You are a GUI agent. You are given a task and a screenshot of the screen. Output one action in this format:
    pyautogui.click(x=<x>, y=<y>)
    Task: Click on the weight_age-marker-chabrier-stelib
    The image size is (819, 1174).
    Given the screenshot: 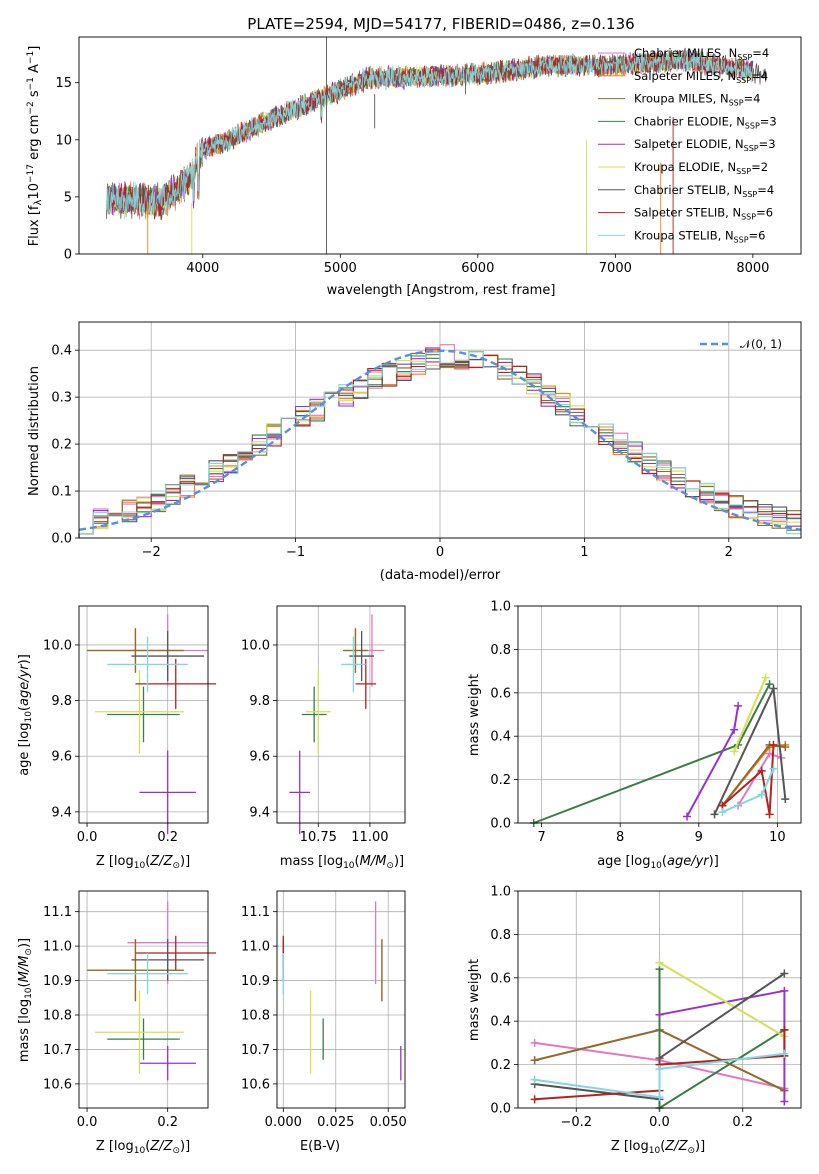 What is the action you would take?
    pyautogui.click(x=714, y=814)
    